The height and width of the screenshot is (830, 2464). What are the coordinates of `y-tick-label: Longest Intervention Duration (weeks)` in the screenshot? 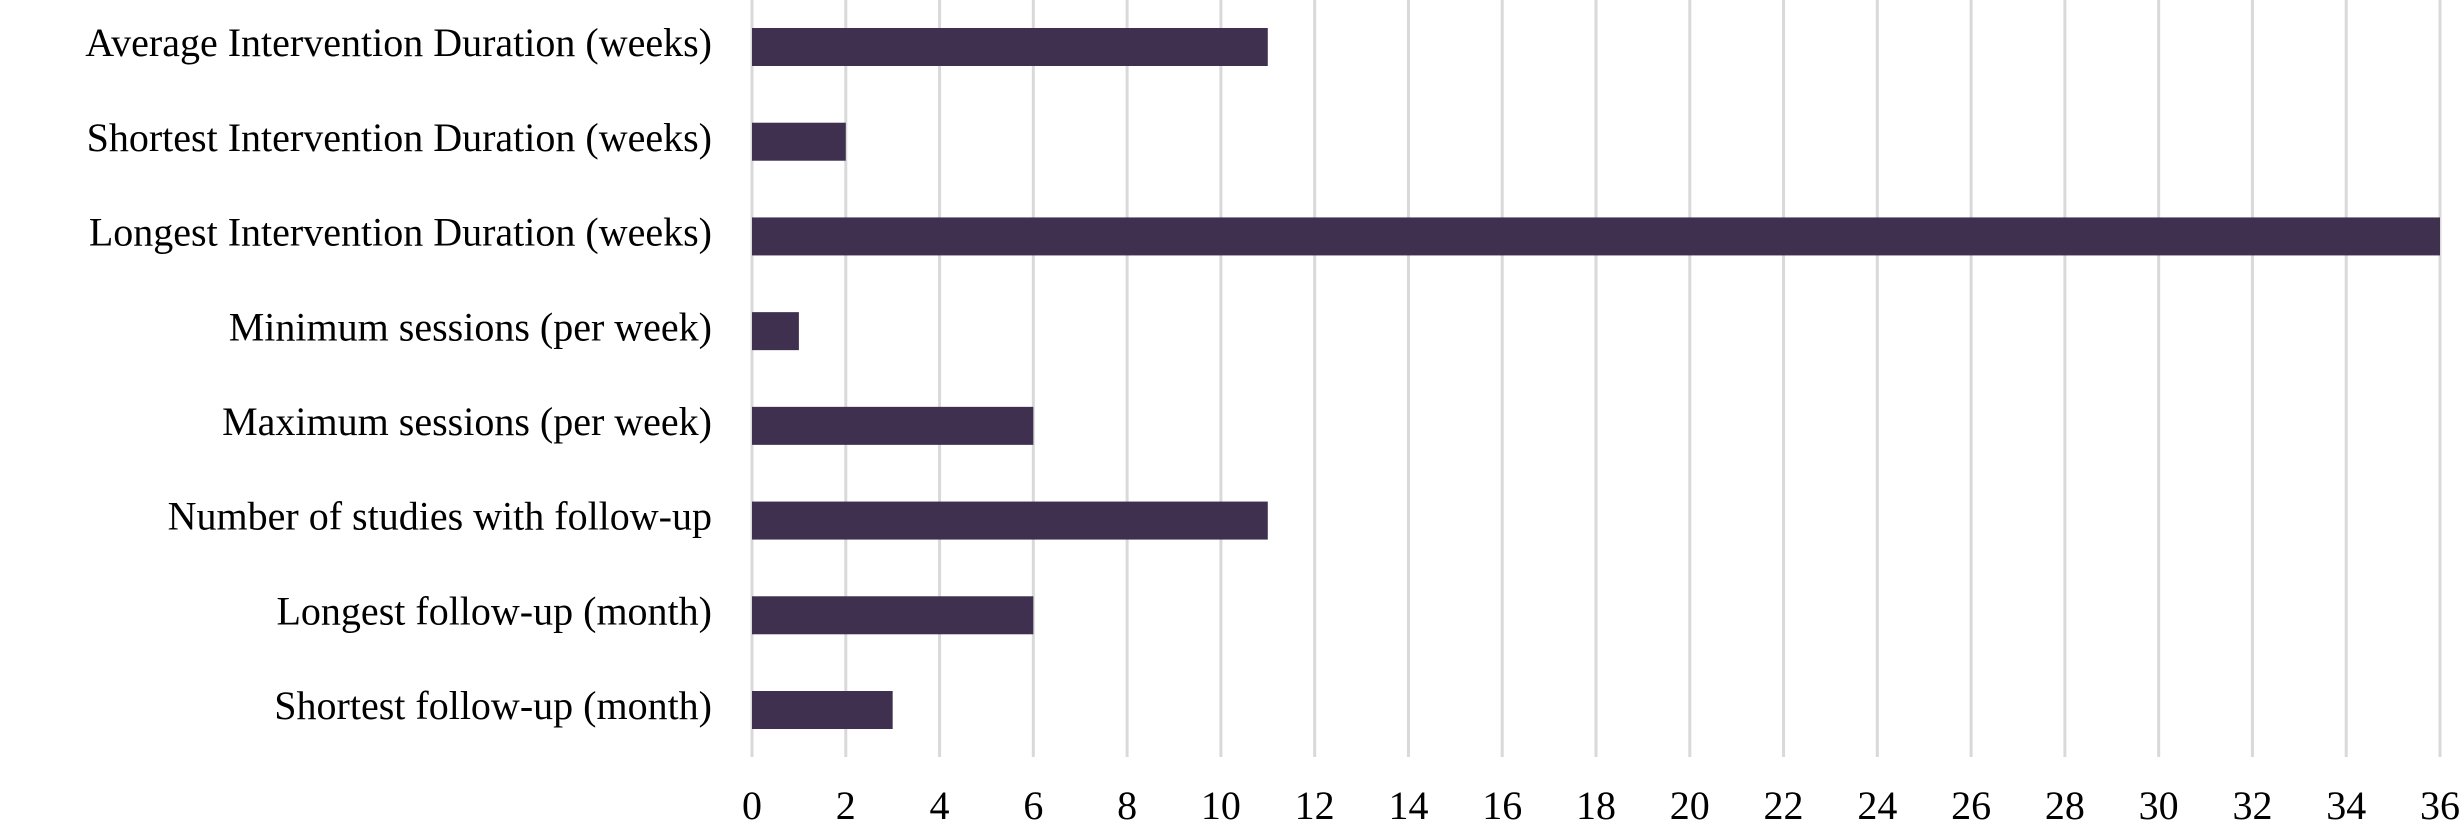 It's located at (400, 232).